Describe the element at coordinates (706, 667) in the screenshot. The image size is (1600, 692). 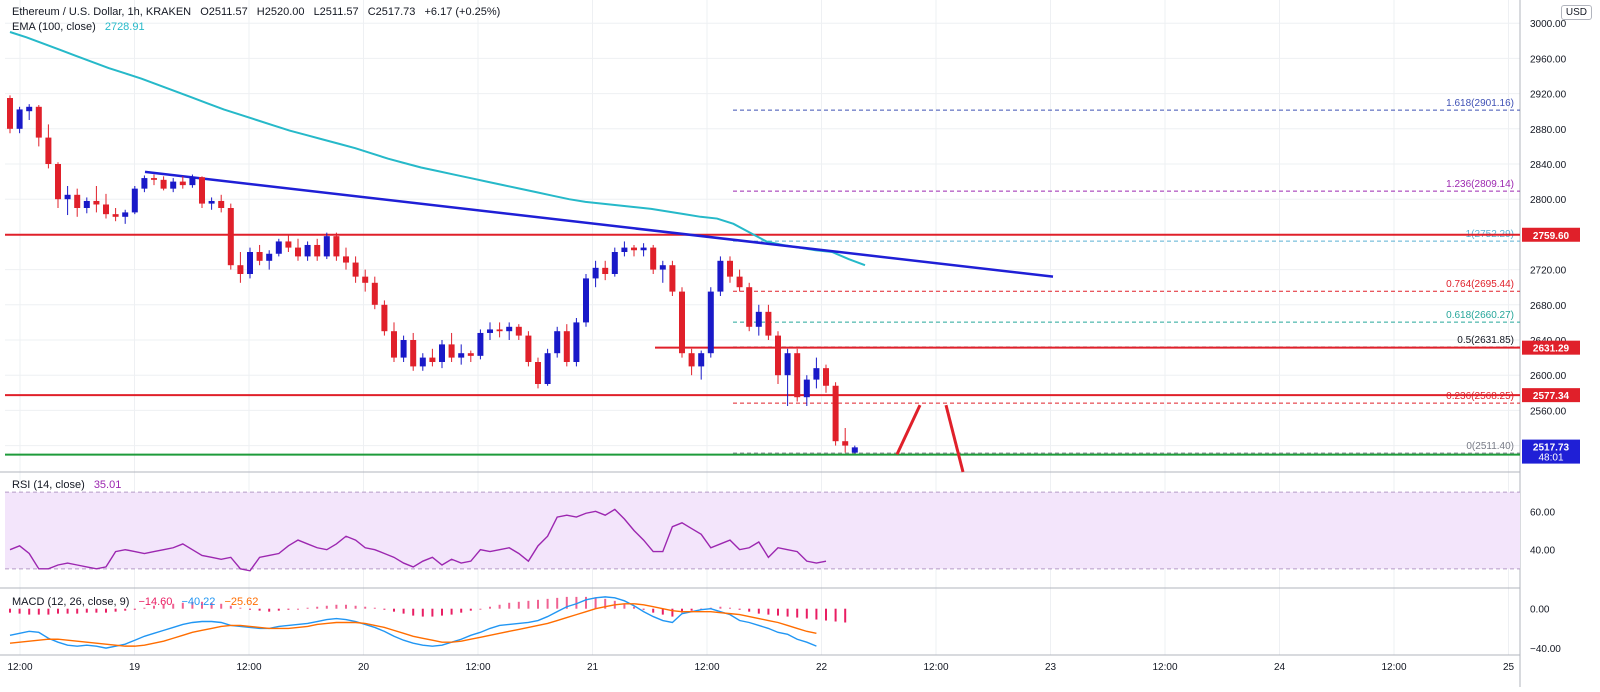
I see `time-tick-label: 12:00` at that location.